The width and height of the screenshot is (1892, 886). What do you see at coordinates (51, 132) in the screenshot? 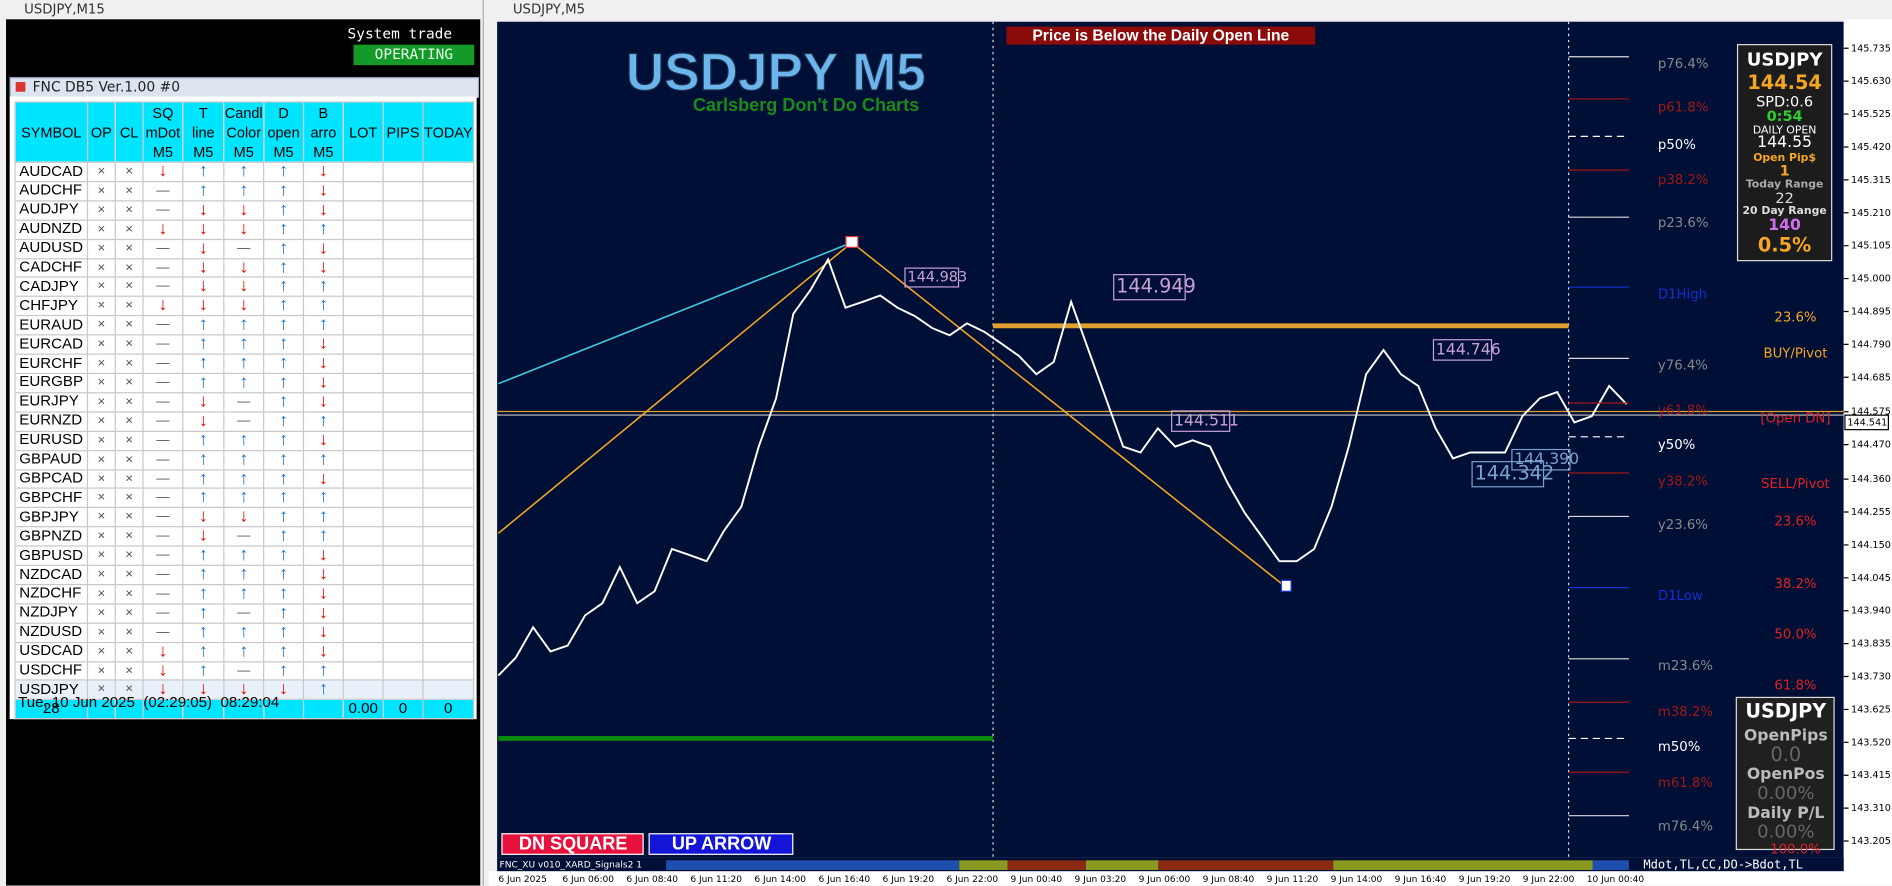
I see `header-cell: SYMBOL` at bounding box center [51, 132].